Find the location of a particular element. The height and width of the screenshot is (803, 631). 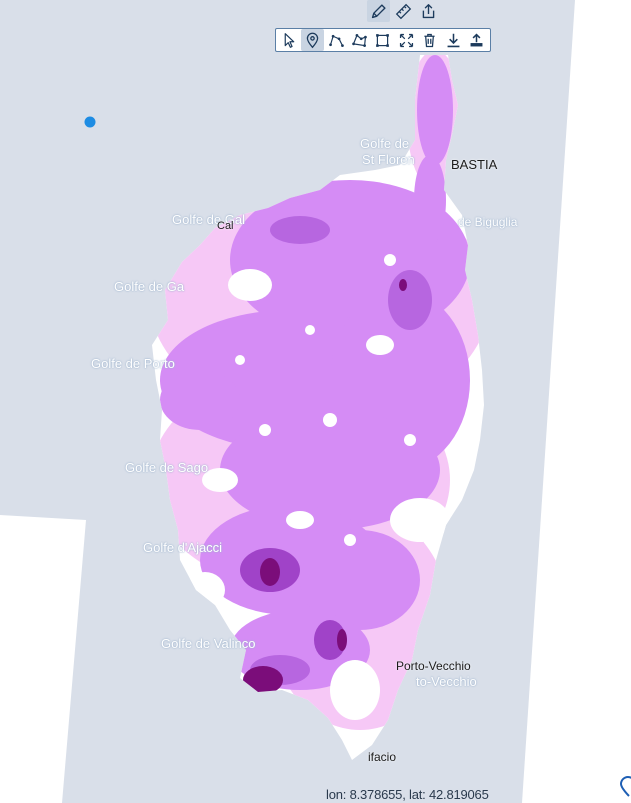

pencil-icon is located at coordinates (378, 10).